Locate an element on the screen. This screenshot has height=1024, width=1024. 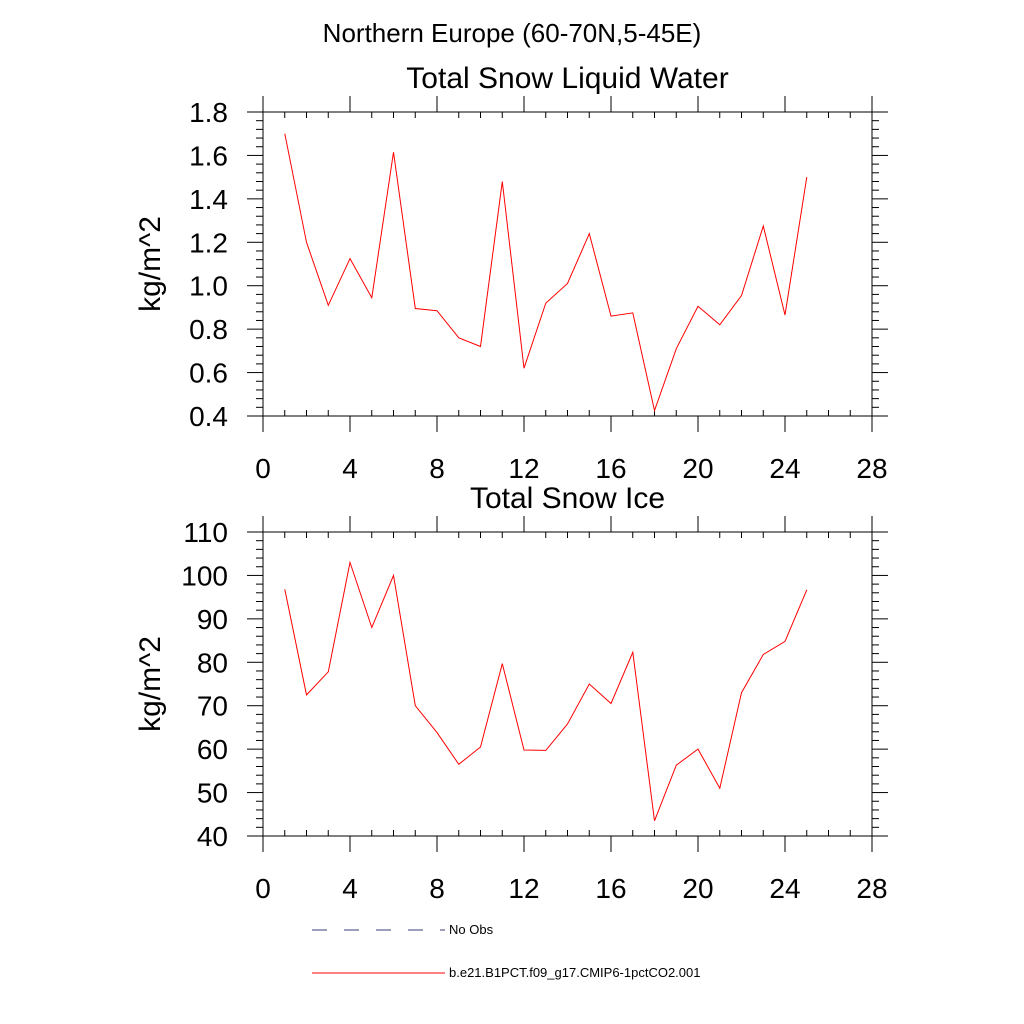
legend-label-no-obs: No Obs is located at coordinates (471, 929).